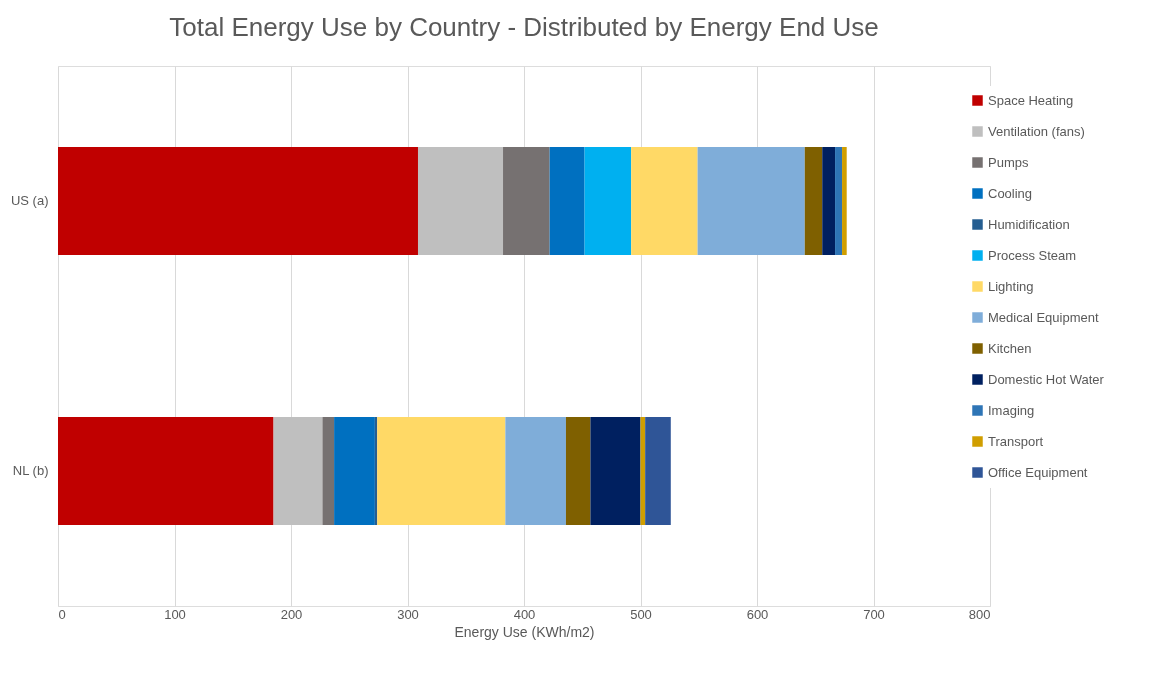 The width and height of the screenshot is (1165, 693). Describe the element at coordinates (874, 614) in the screenshot. I see `x-tick-label: 700` at that location.